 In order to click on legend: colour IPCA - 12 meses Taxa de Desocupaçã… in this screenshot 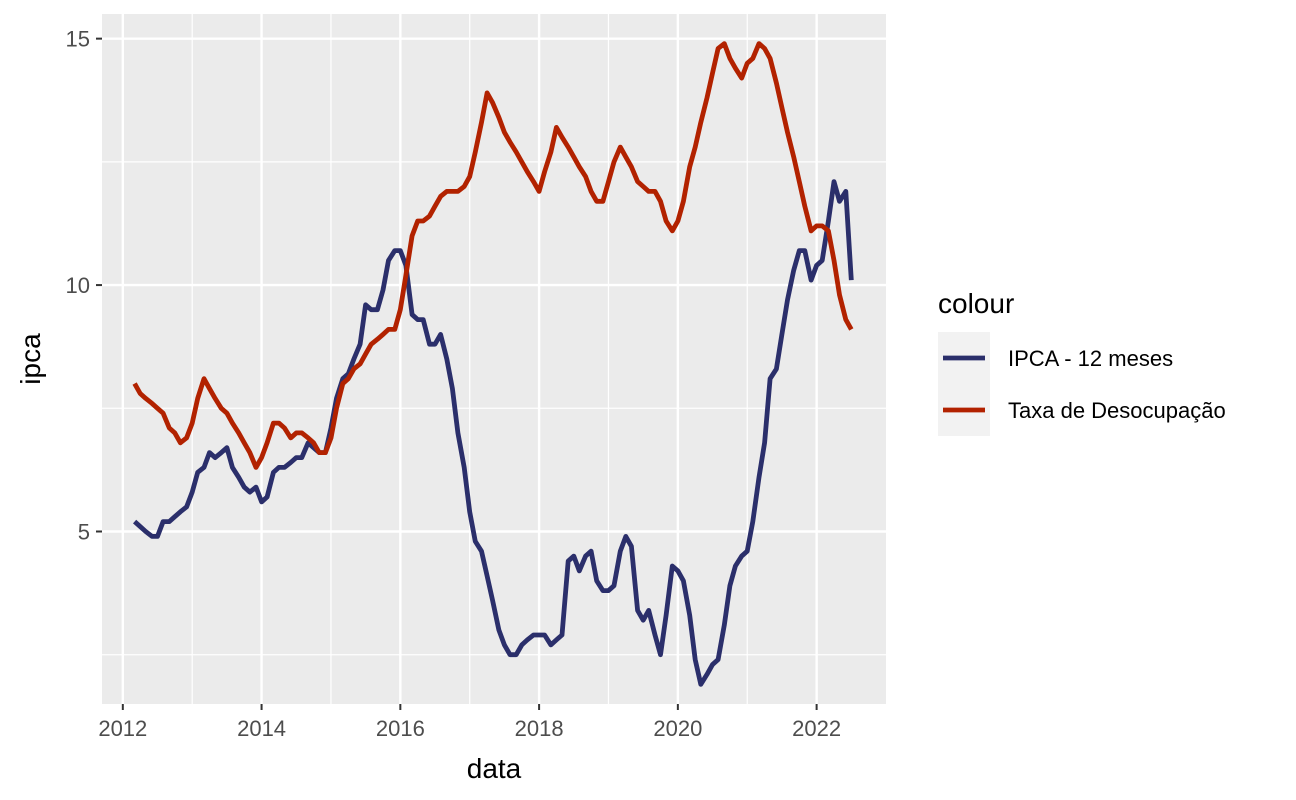, I will do `click(1082, 362)`.